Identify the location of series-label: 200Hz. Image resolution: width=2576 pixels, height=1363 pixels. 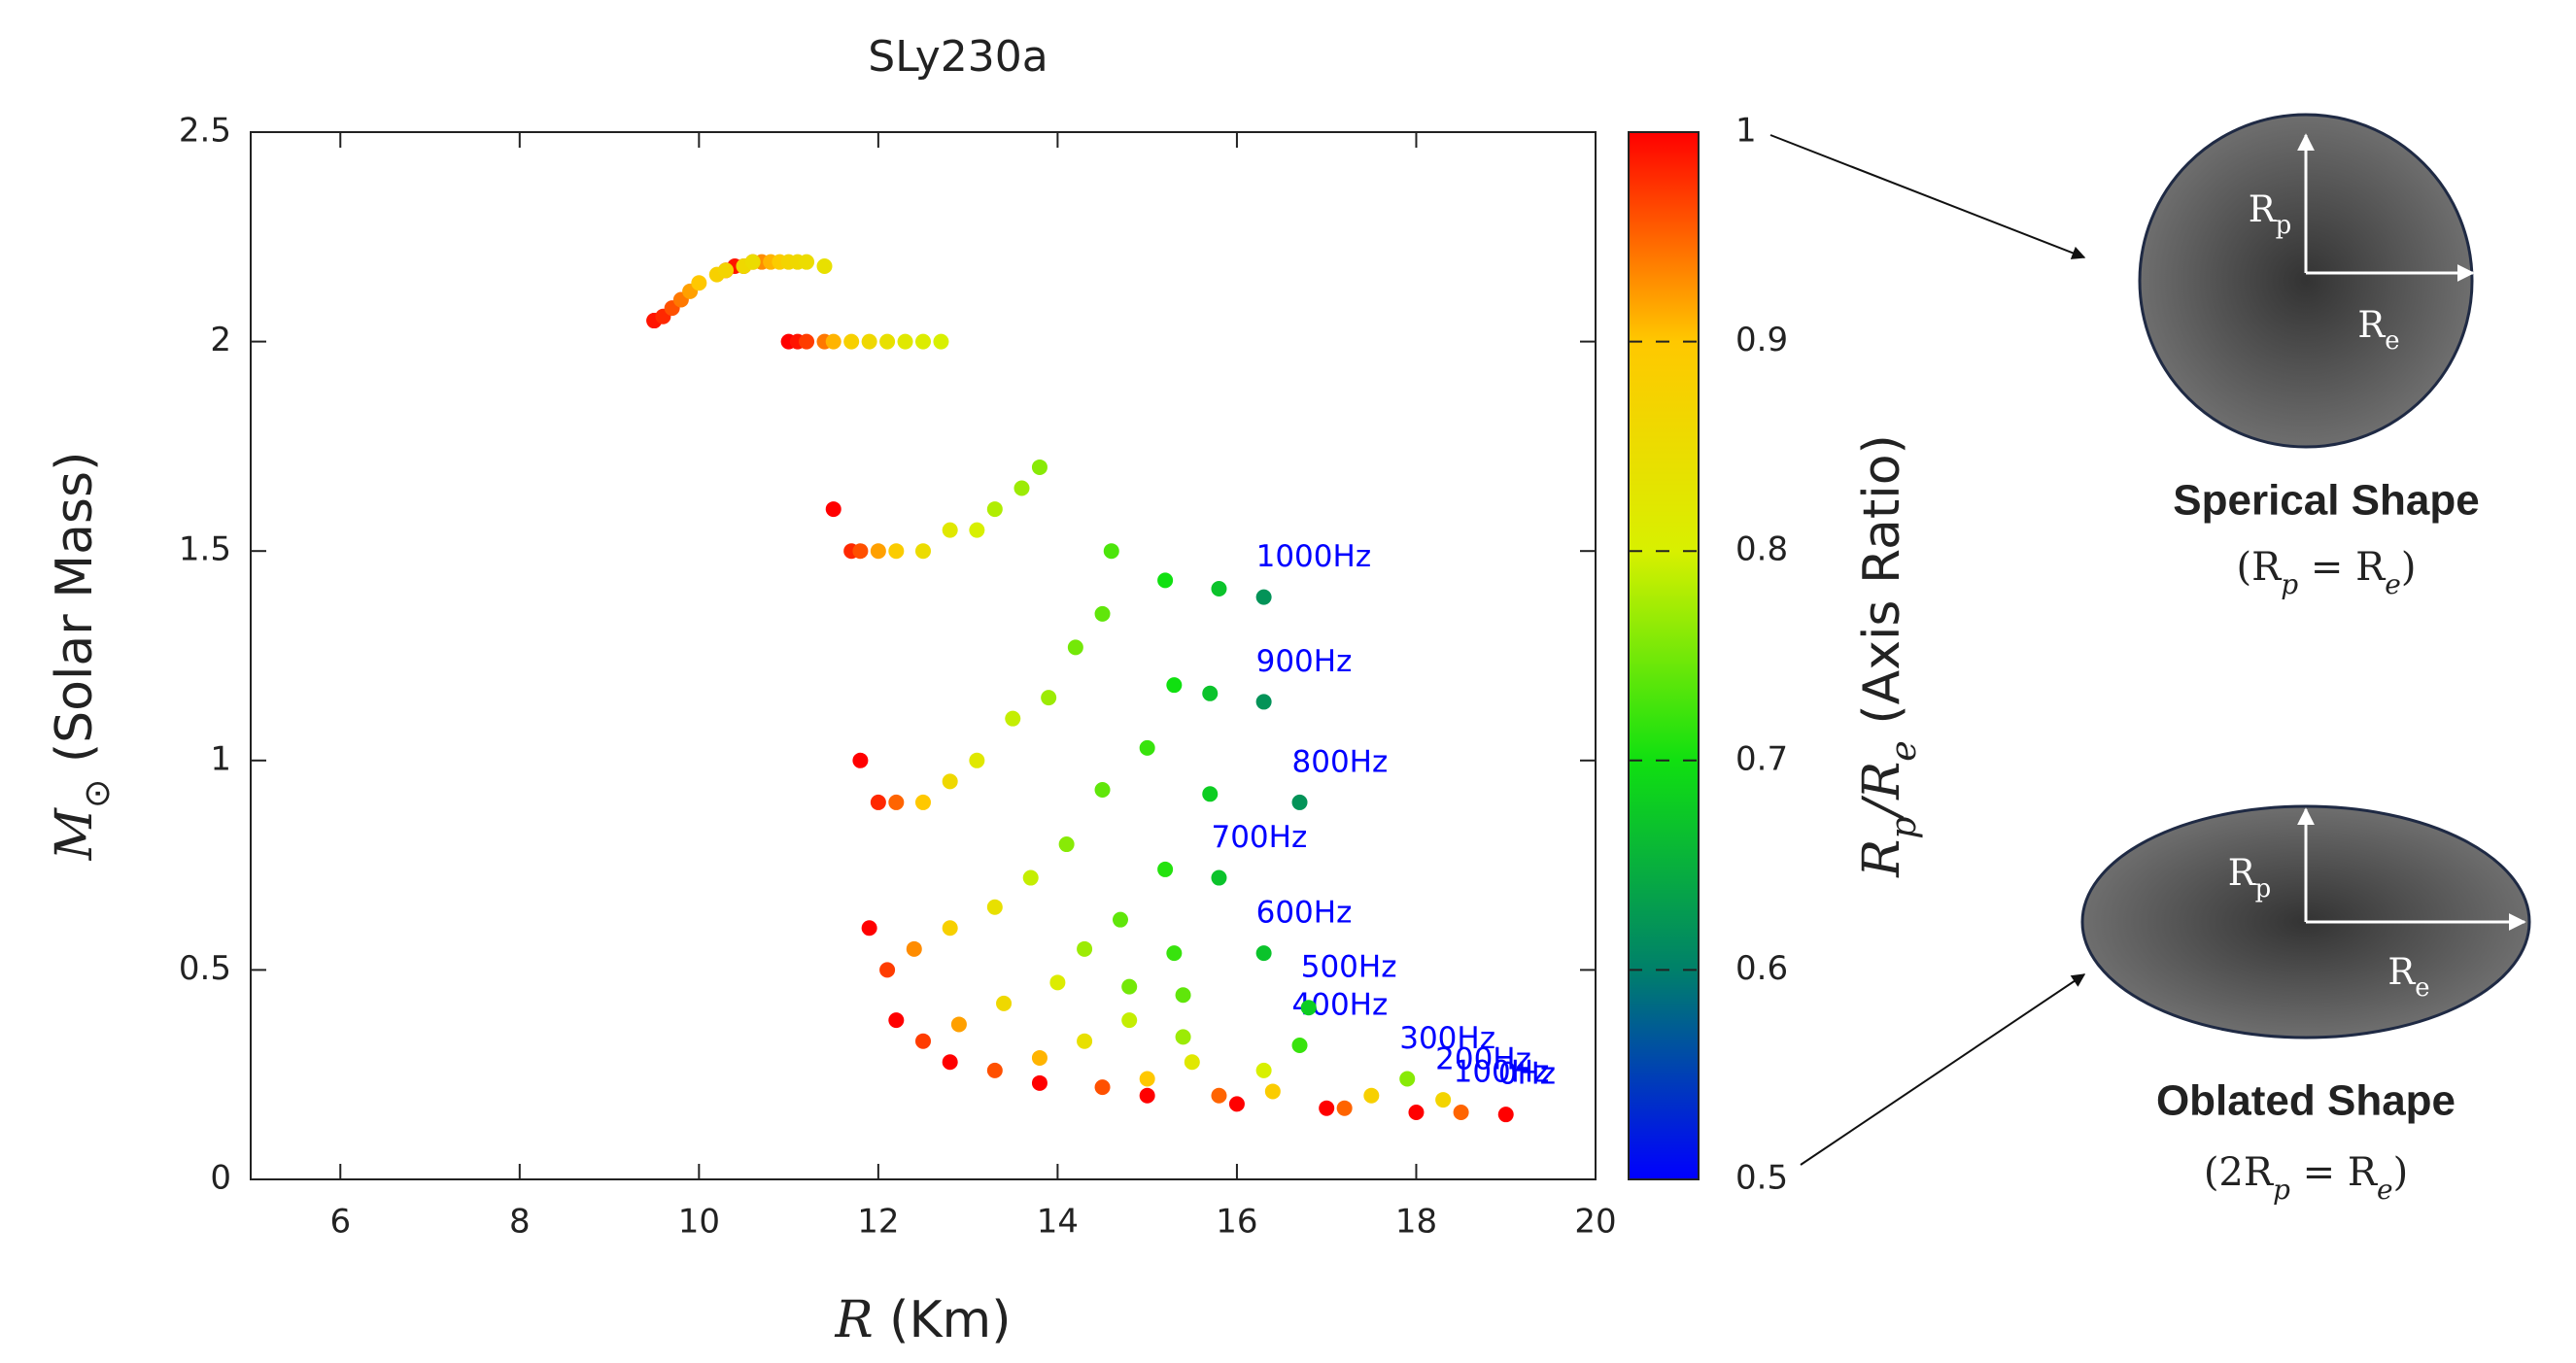
(1483, 1059).